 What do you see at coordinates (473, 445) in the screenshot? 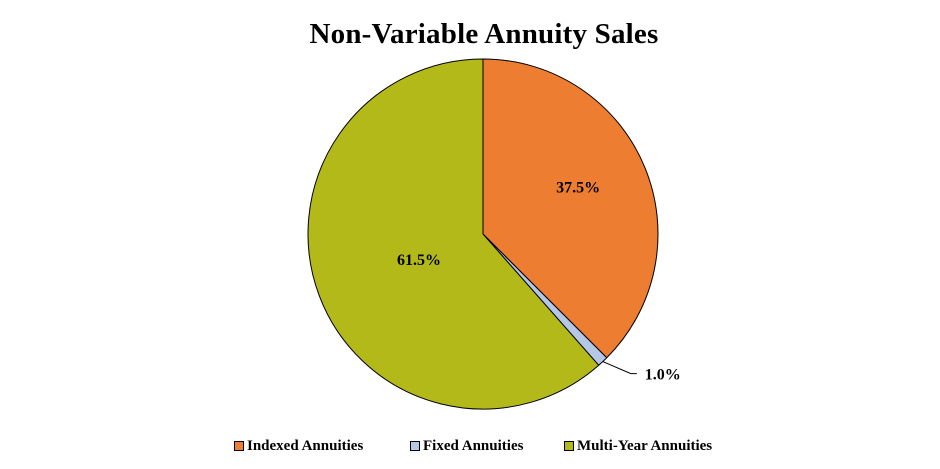
I see `legend-label: Fixed Annuities` at bounding box center [473, 445].